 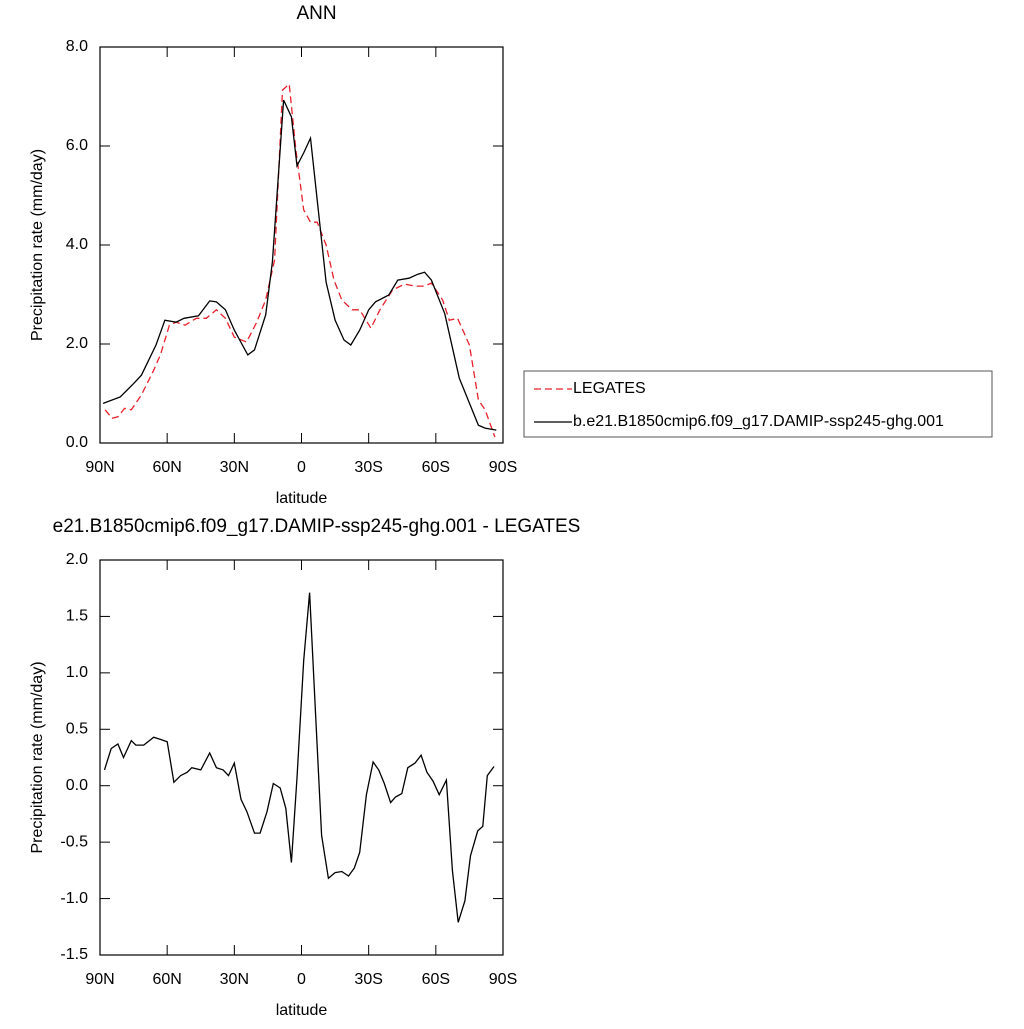 What do you see at coordinates (74, 841) in the screenshot?
I see `y-tick-label: -0.5` at bounding box center [74, 841].